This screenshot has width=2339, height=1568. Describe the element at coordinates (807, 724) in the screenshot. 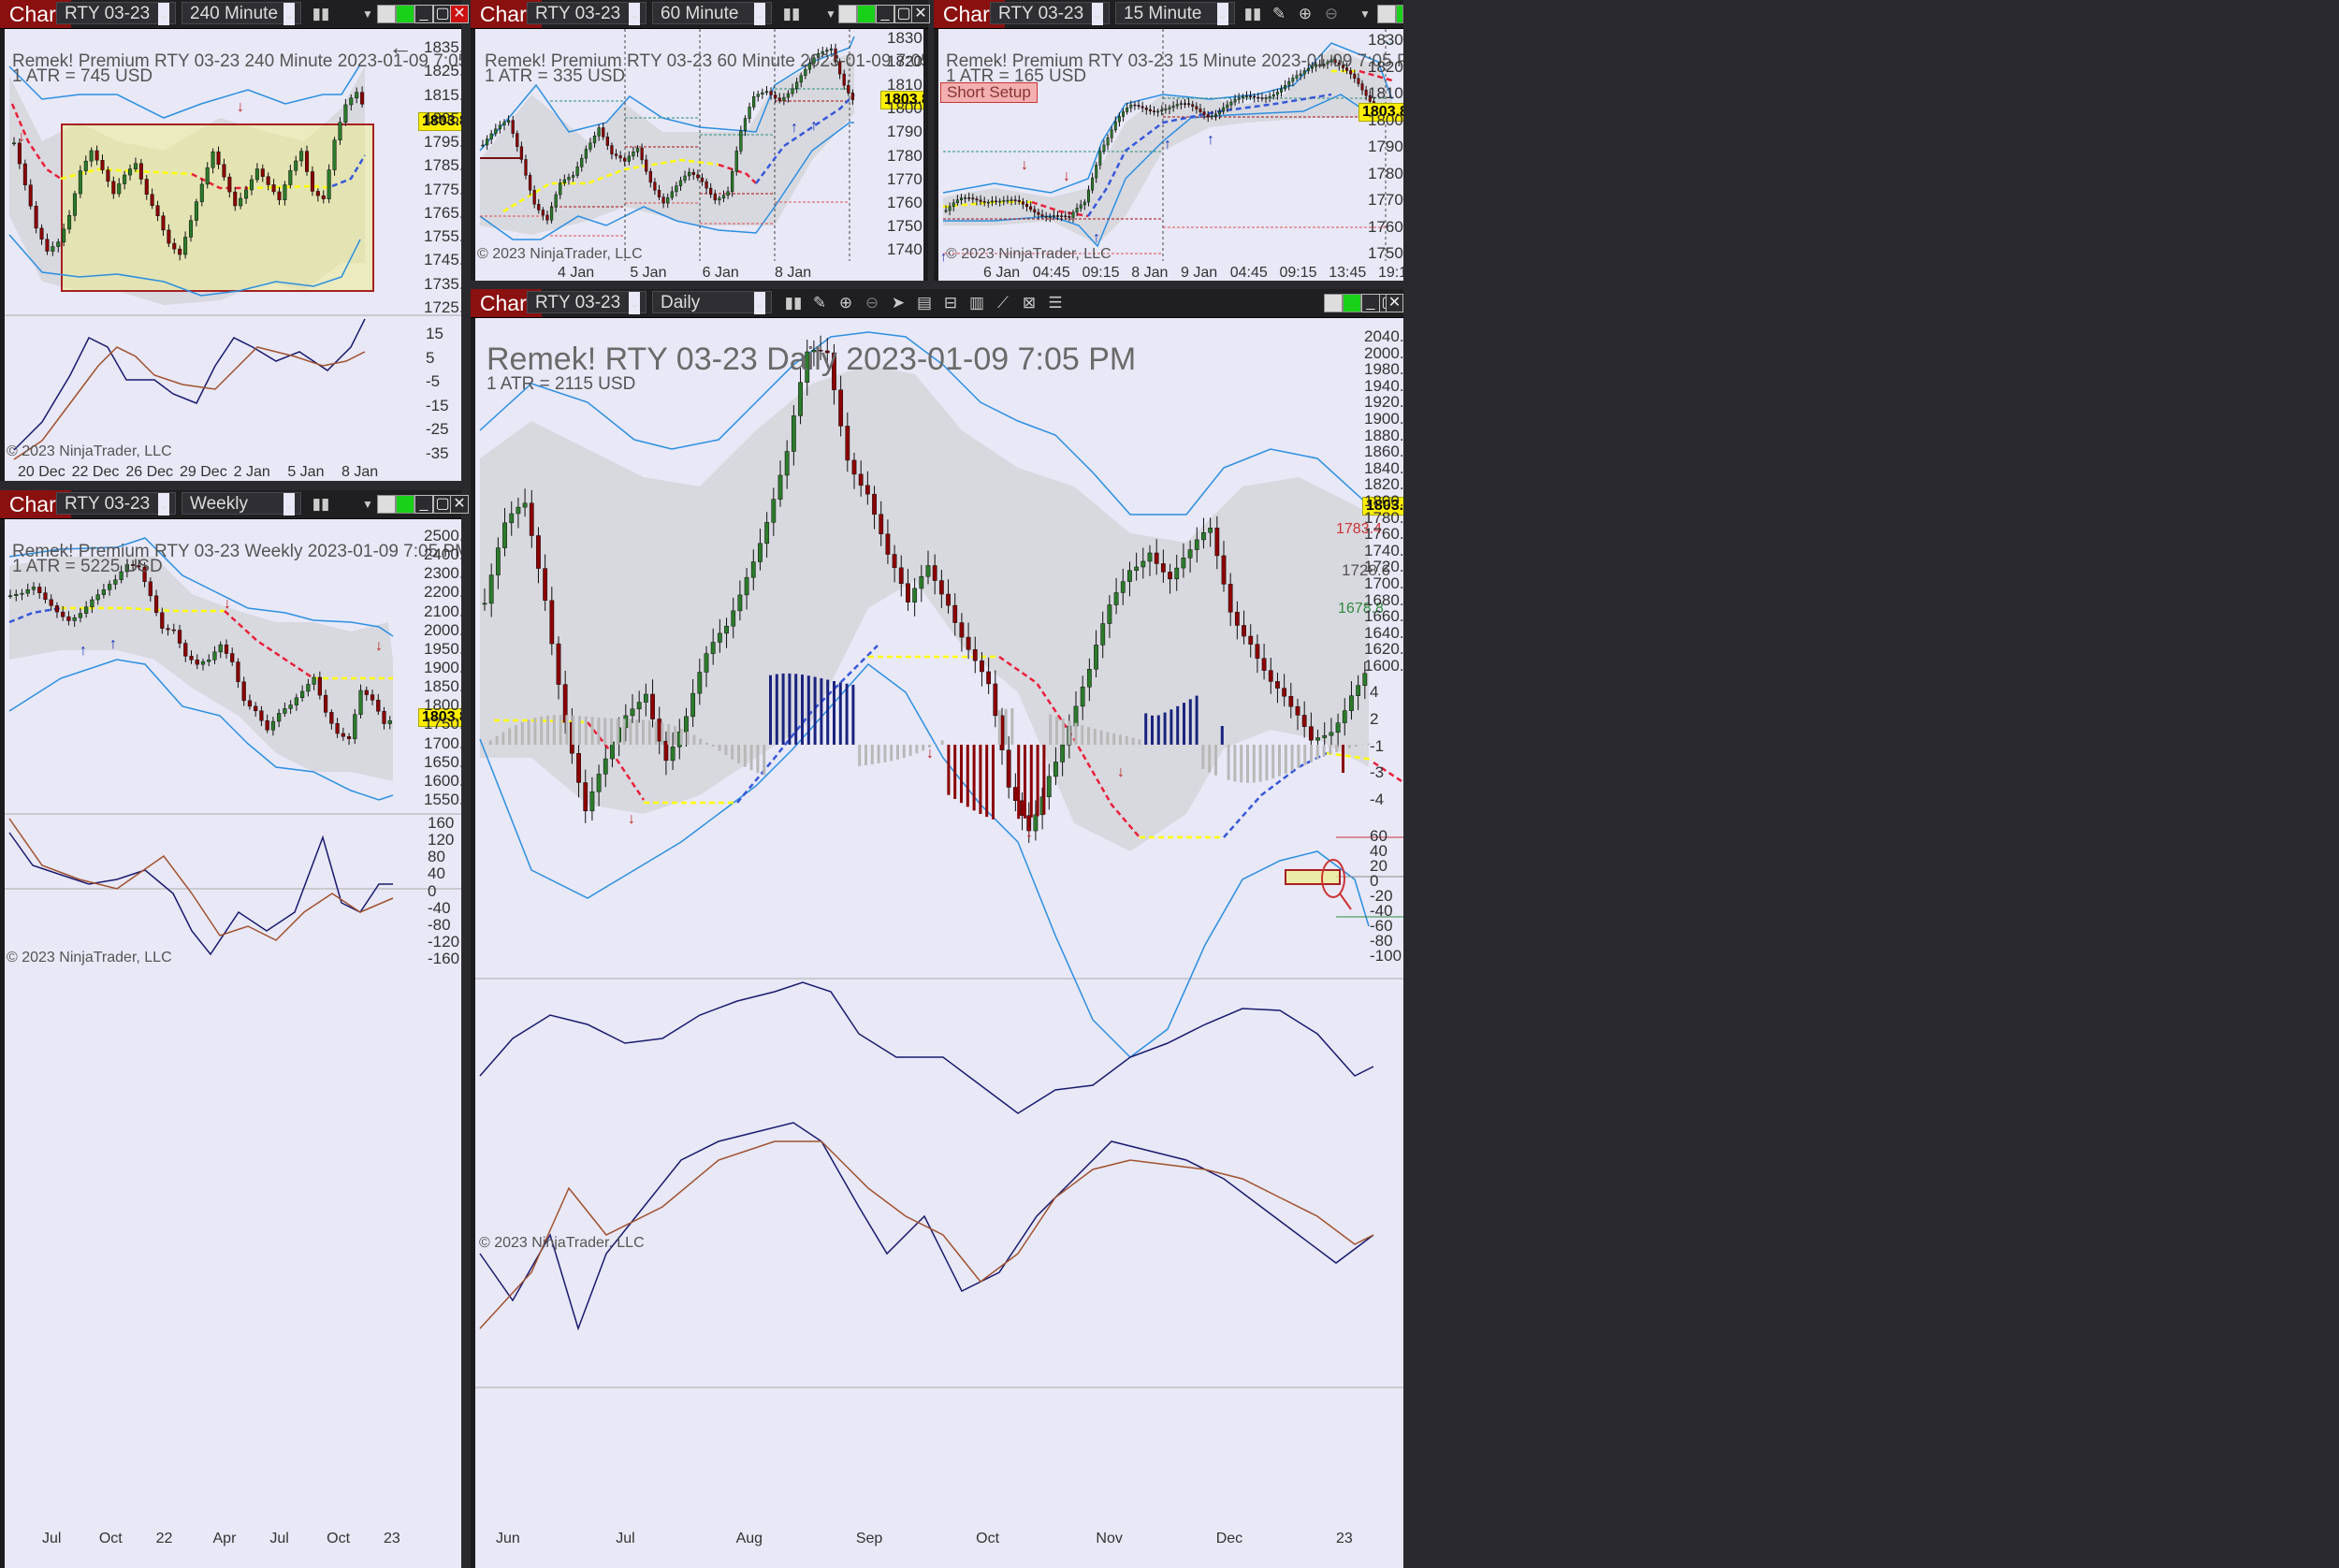

I see `trail-stop-bull` at that location.